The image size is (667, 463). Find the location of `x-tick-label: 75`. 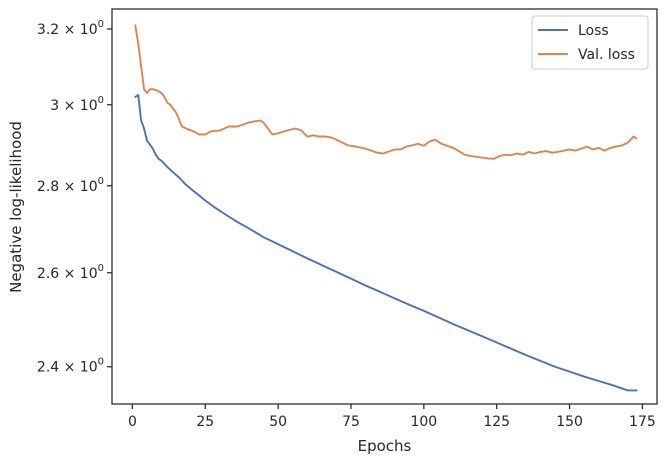

x-tick-label: 75 is located at coordinates (351, 422).